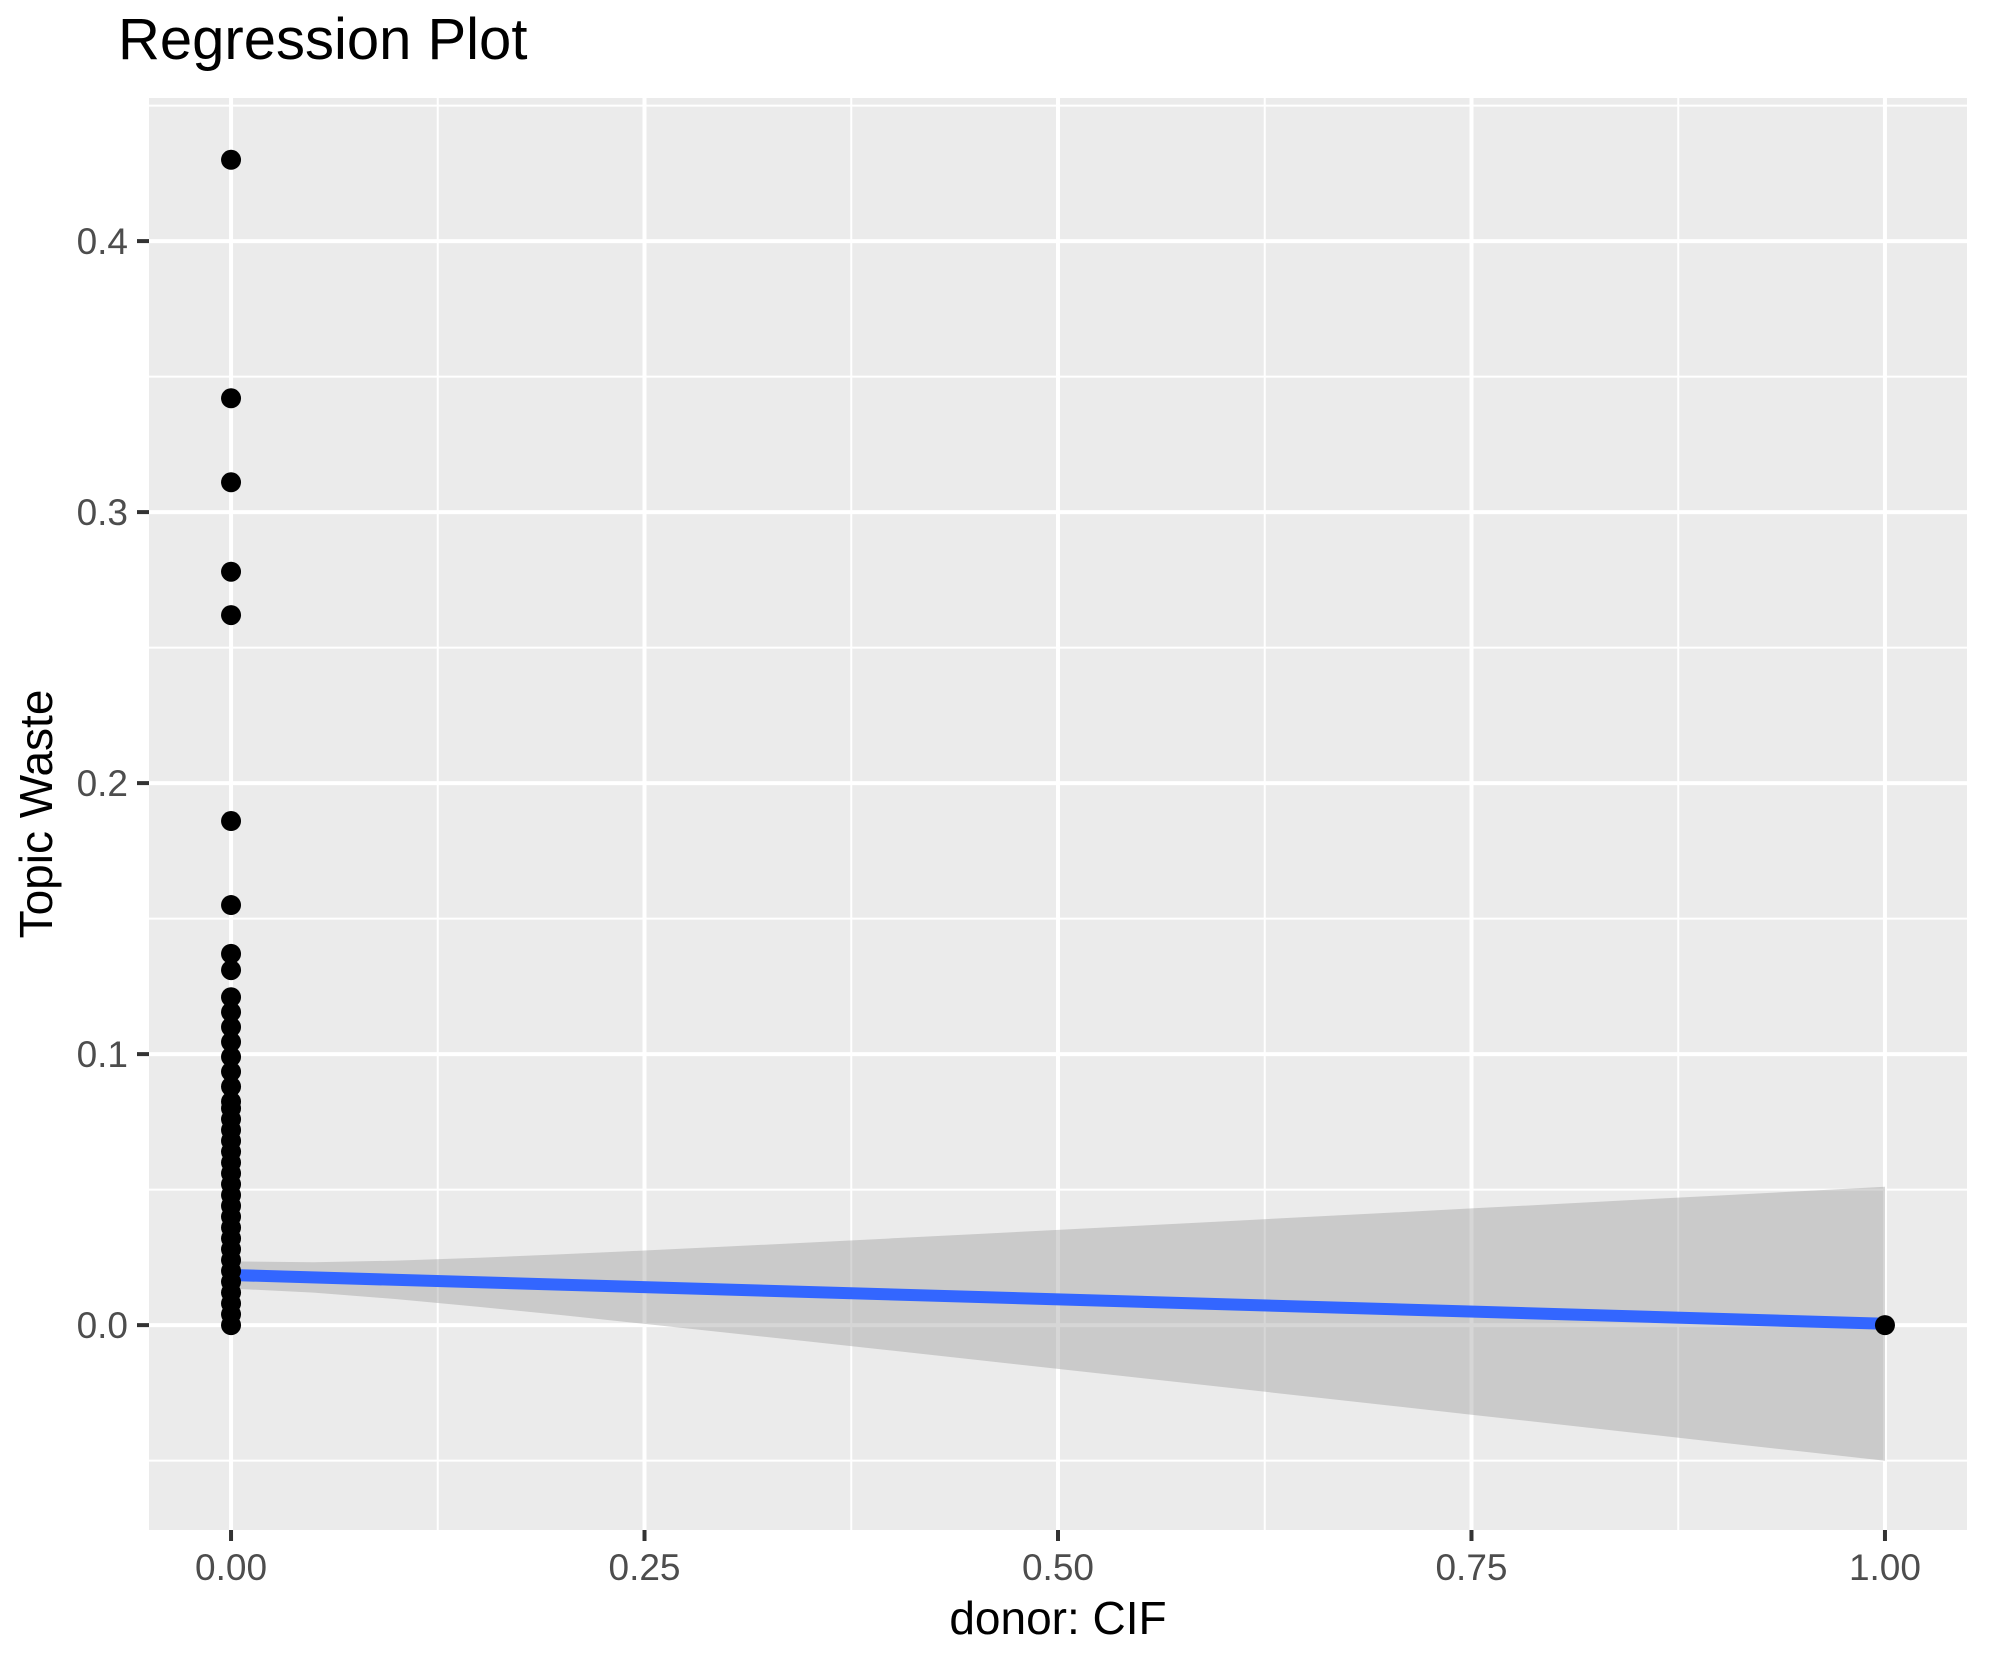 Image resolution: width=1990 pixels, height=1665 pixels. Describe the element at coordinates (102, 1054) in the screenshot. I see `y-tick-label: 0.1` at that location.